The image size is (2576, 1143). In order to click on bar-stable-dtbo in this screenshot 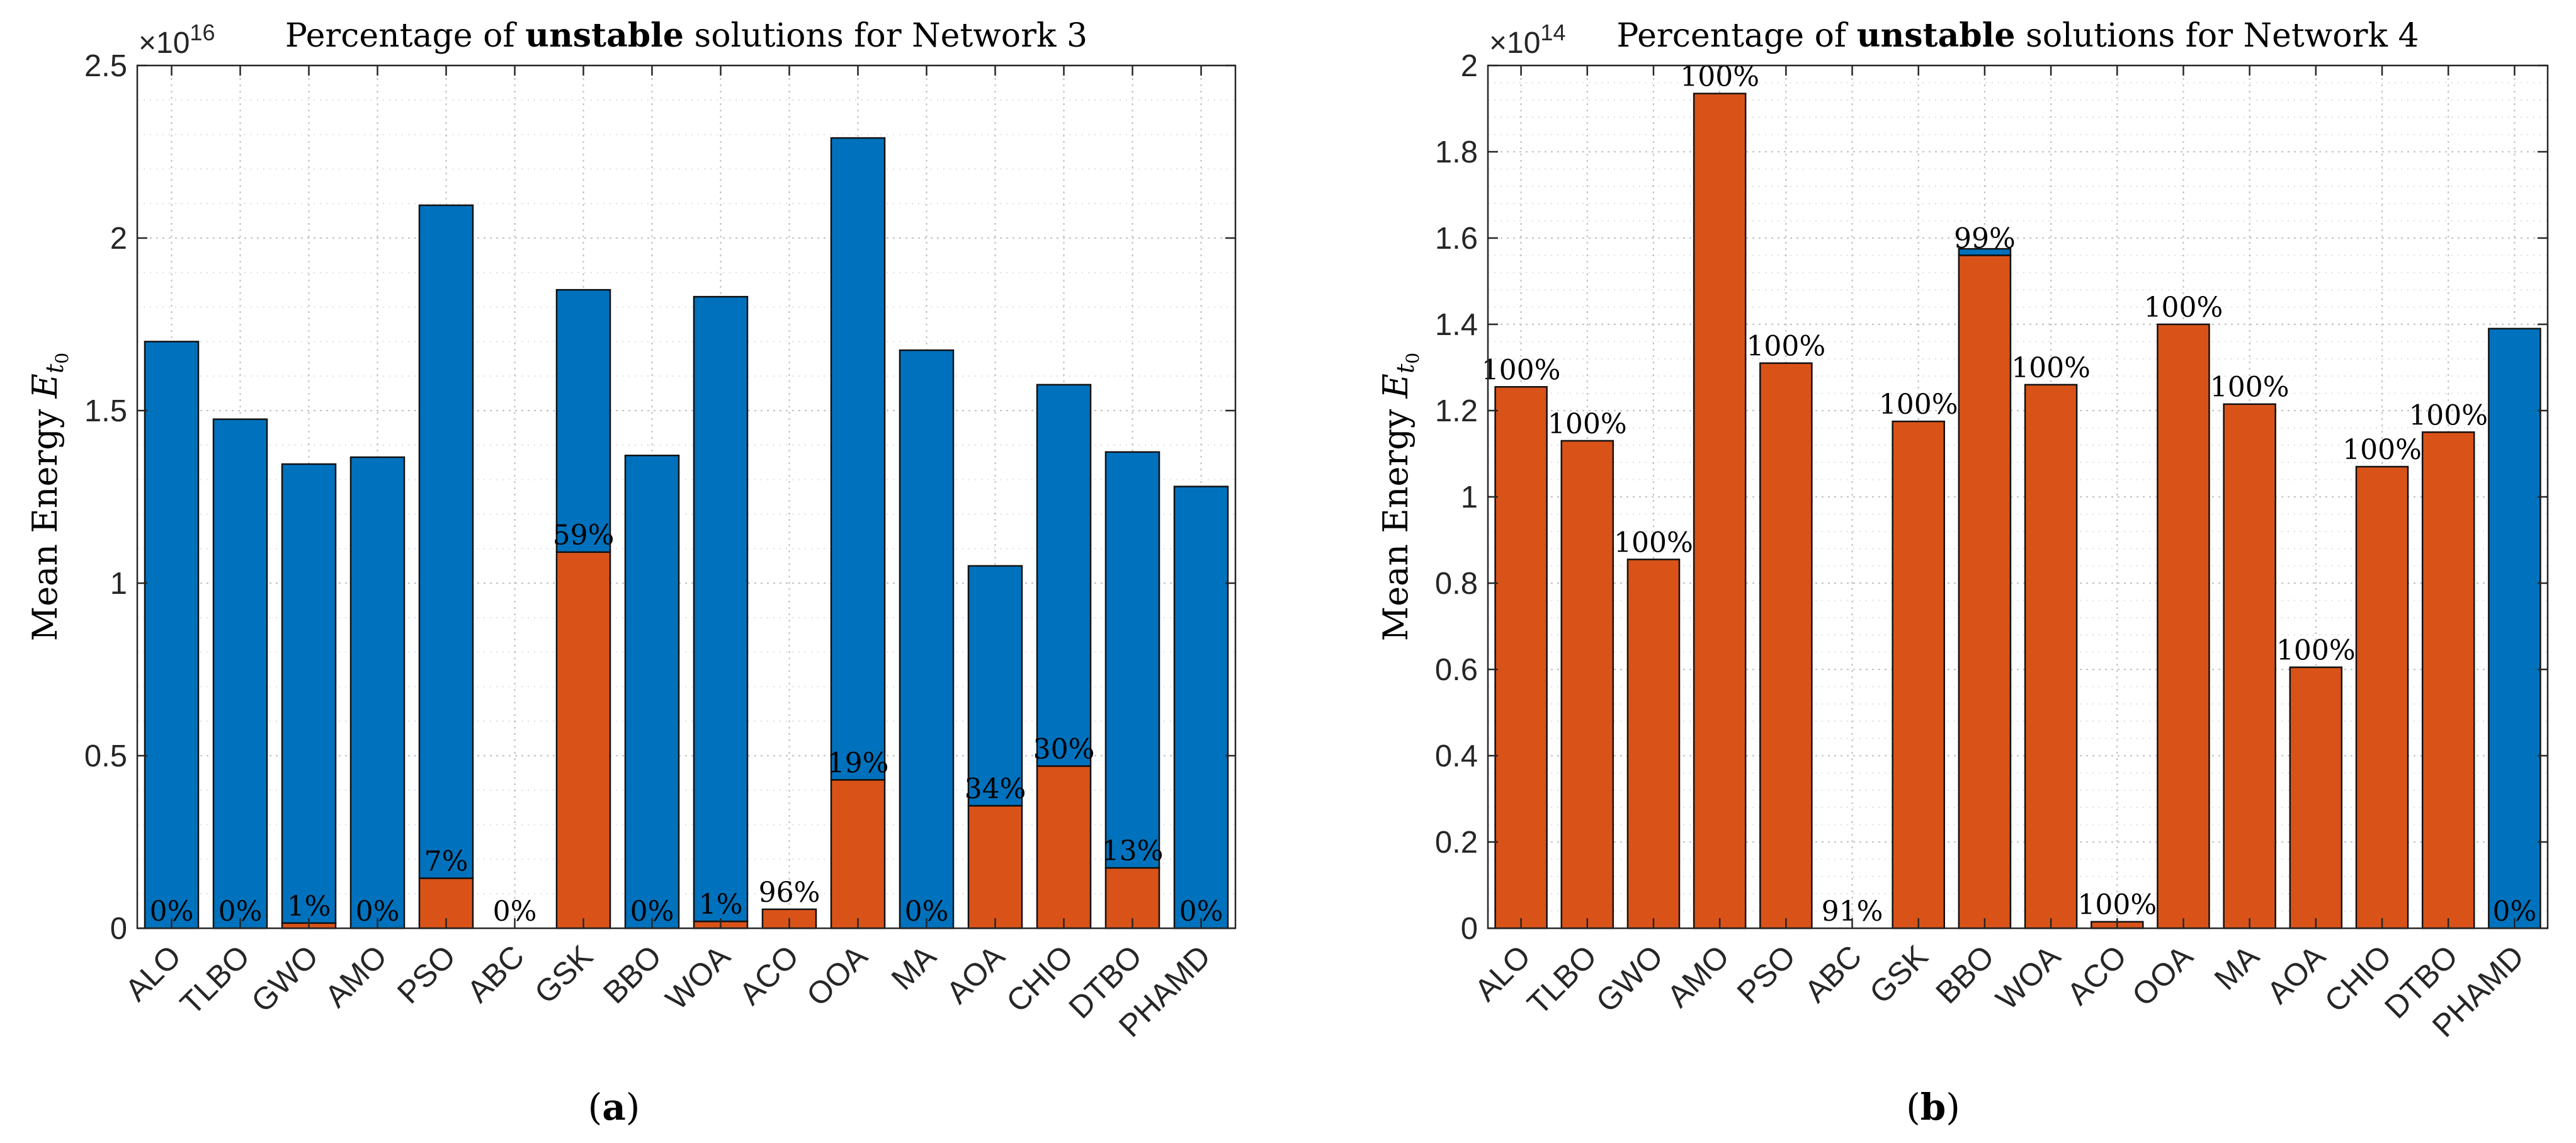, I will do `click(1132, 660)`.